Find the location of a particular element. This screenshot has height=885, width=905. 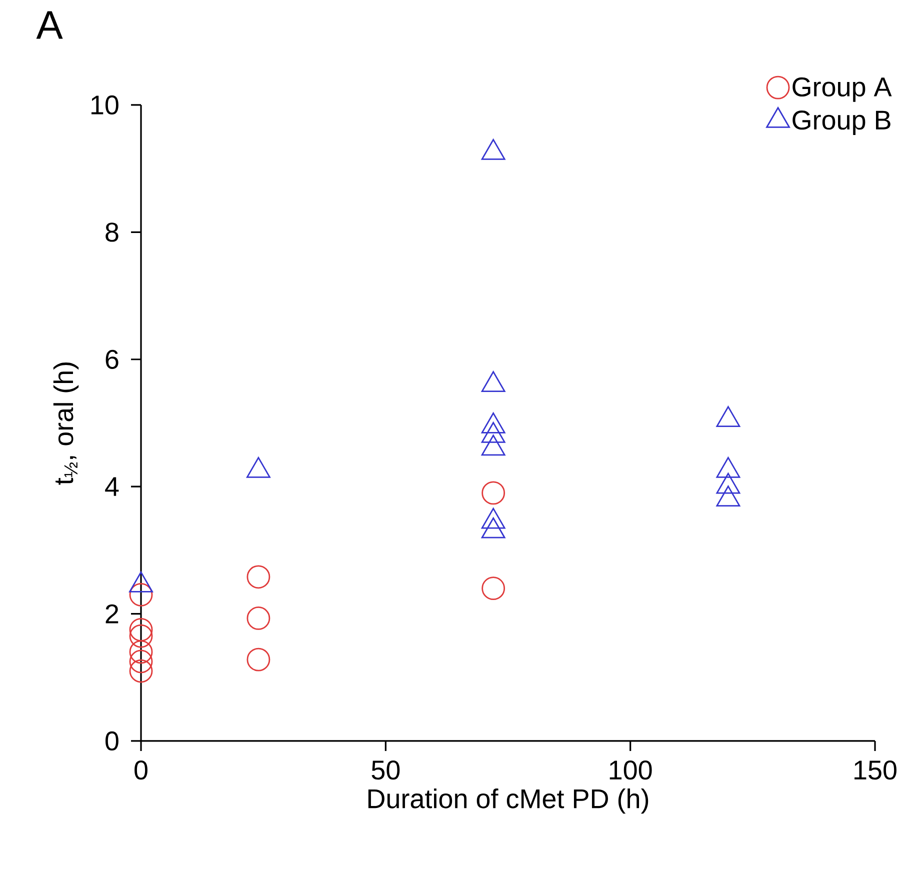

legend-label: Group A is located at coordinates (842, 89).